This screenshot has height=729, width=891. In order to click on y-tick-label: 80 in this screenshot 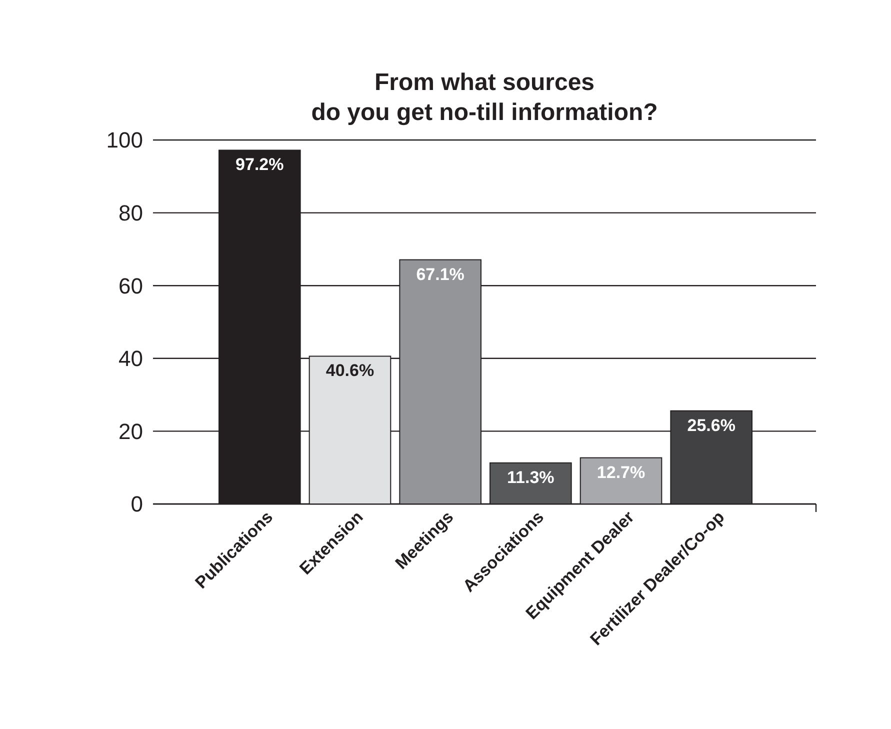, I will do `click(130, 213)`.